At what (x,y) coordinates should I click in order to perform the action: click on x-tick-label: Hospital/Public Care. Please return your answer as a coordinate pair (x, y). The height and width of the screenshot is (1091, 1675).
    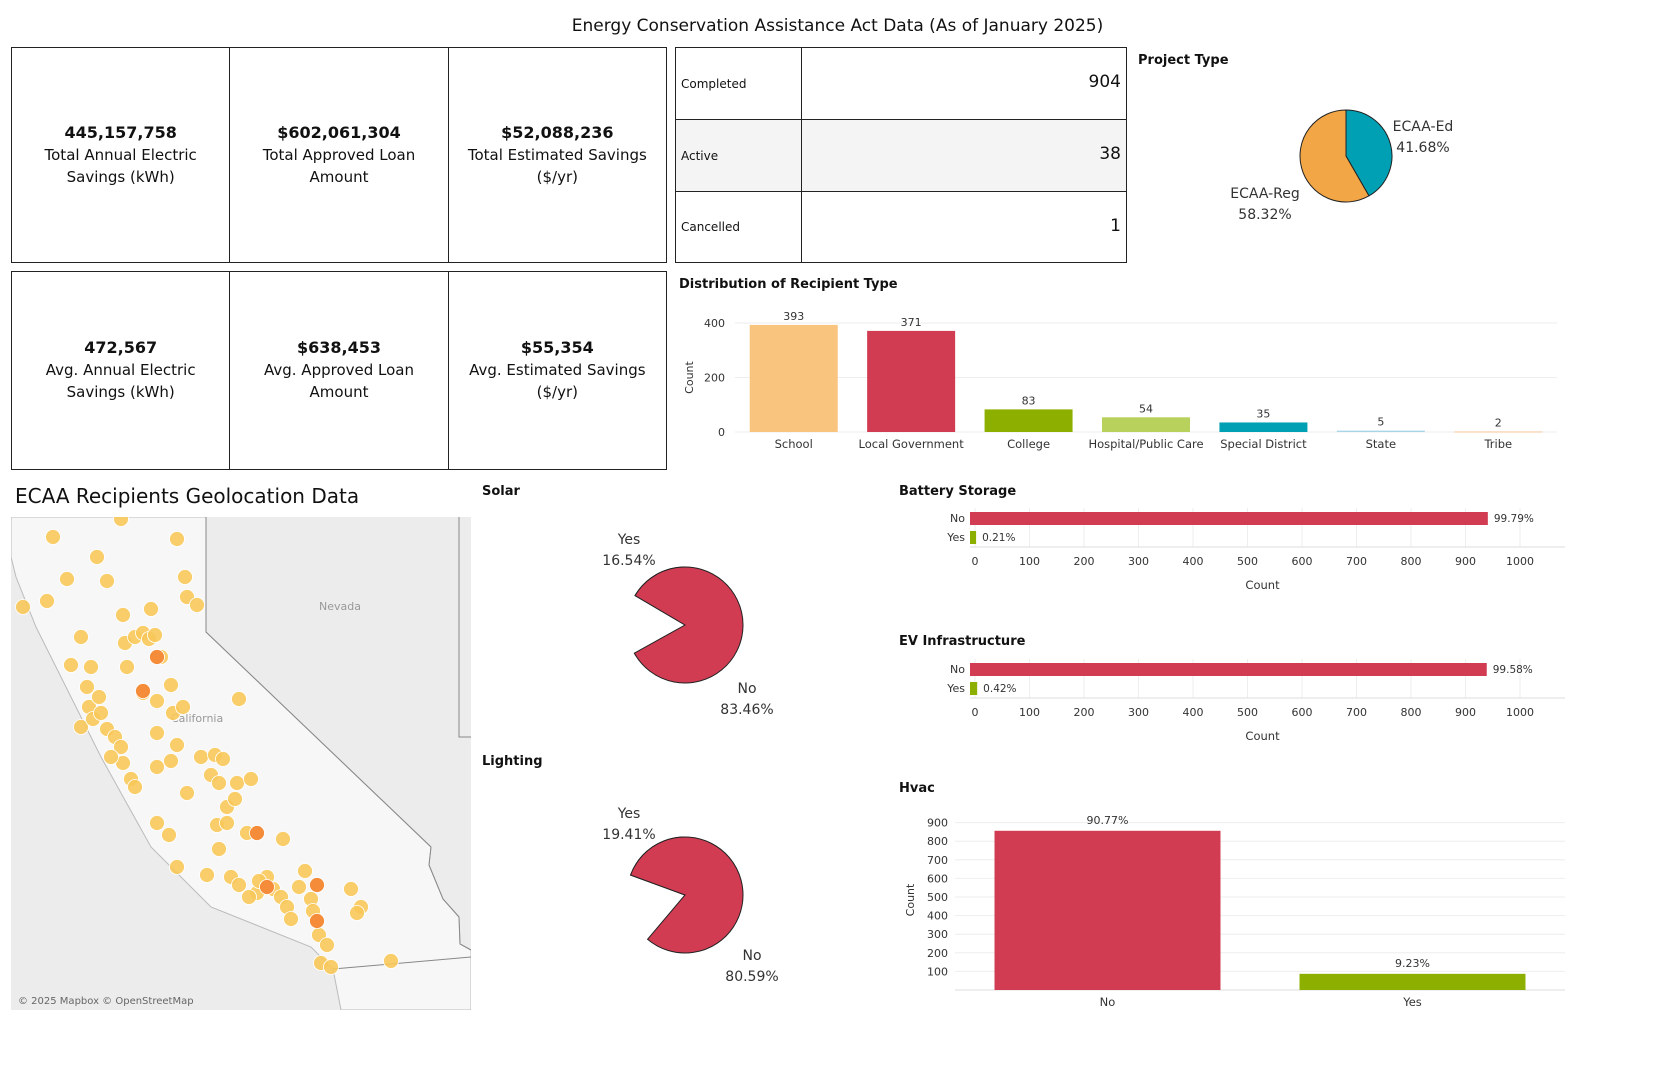
    Looking at the image, I should click on (1145, 444).